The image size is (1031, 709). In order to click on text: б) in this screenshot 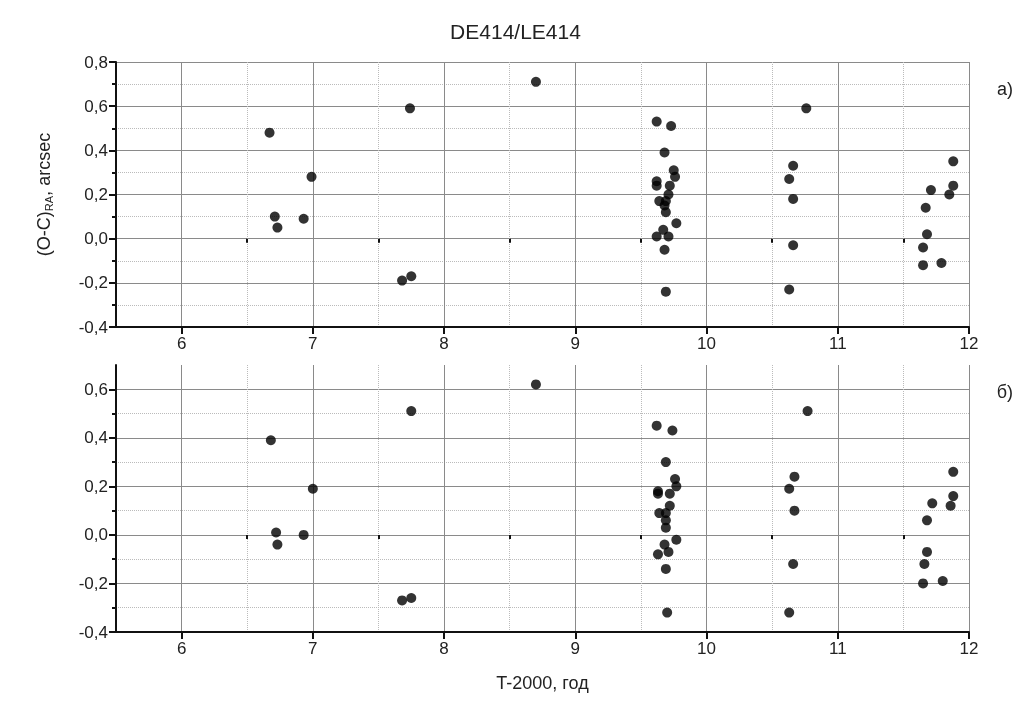, I will do `click(1005, 392)`.